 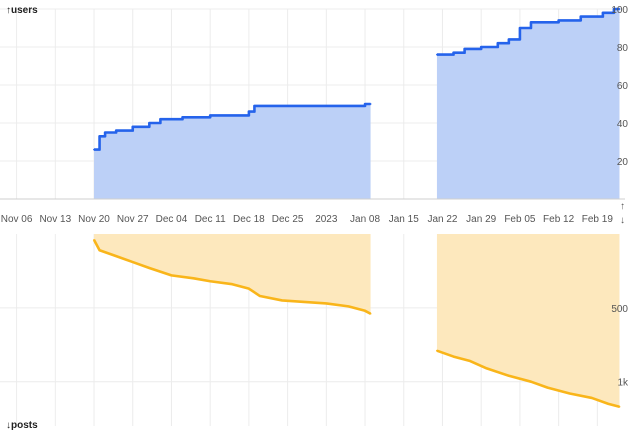 What do you see at coordinates (559, 219) in the screenshot?
I see `x-tick-label: Feb 12` at bounding box center [559, 219].